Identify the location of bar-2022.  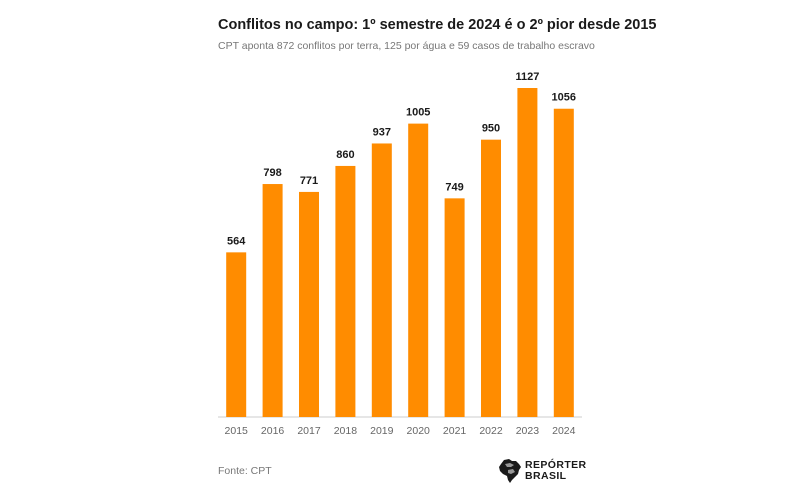
(491, 278).